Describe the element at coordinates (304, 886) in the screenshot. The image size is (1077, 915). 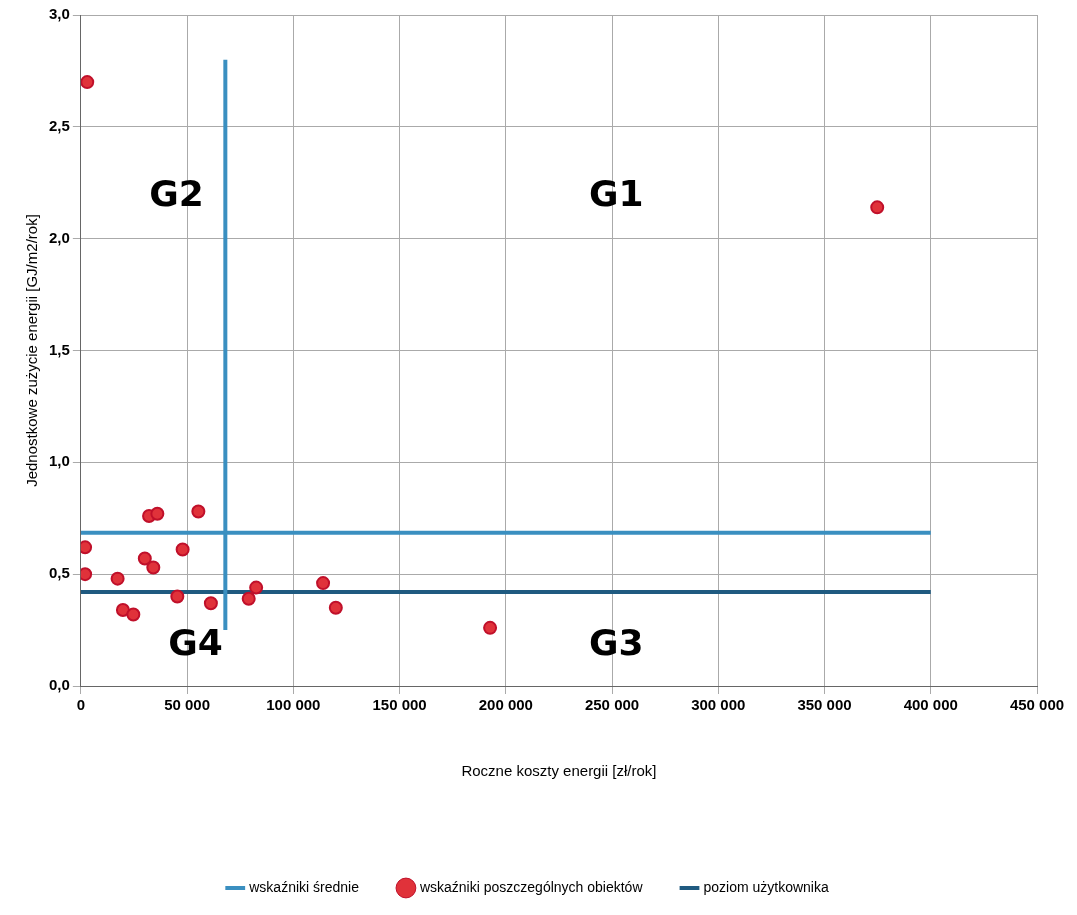
I see `legend-label: wskaźniki średnie` at that location.